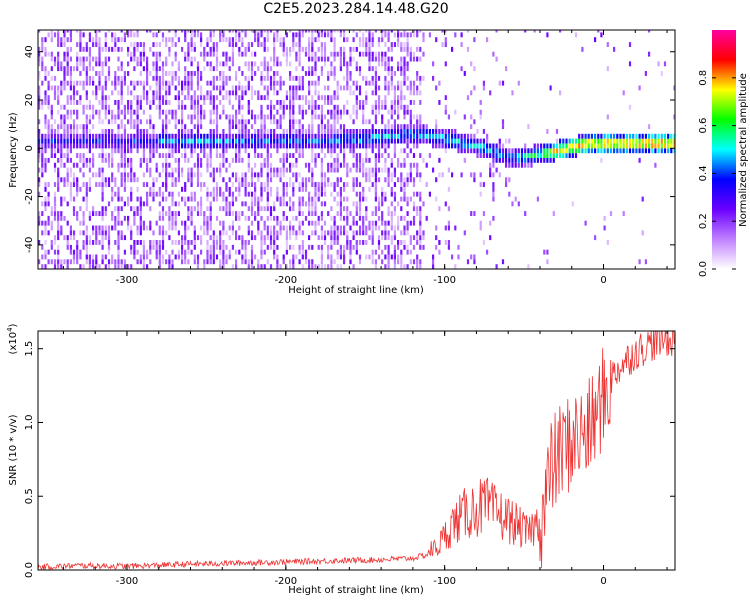  I want to click on spectrogram-cell-1985, so click(258, 180).